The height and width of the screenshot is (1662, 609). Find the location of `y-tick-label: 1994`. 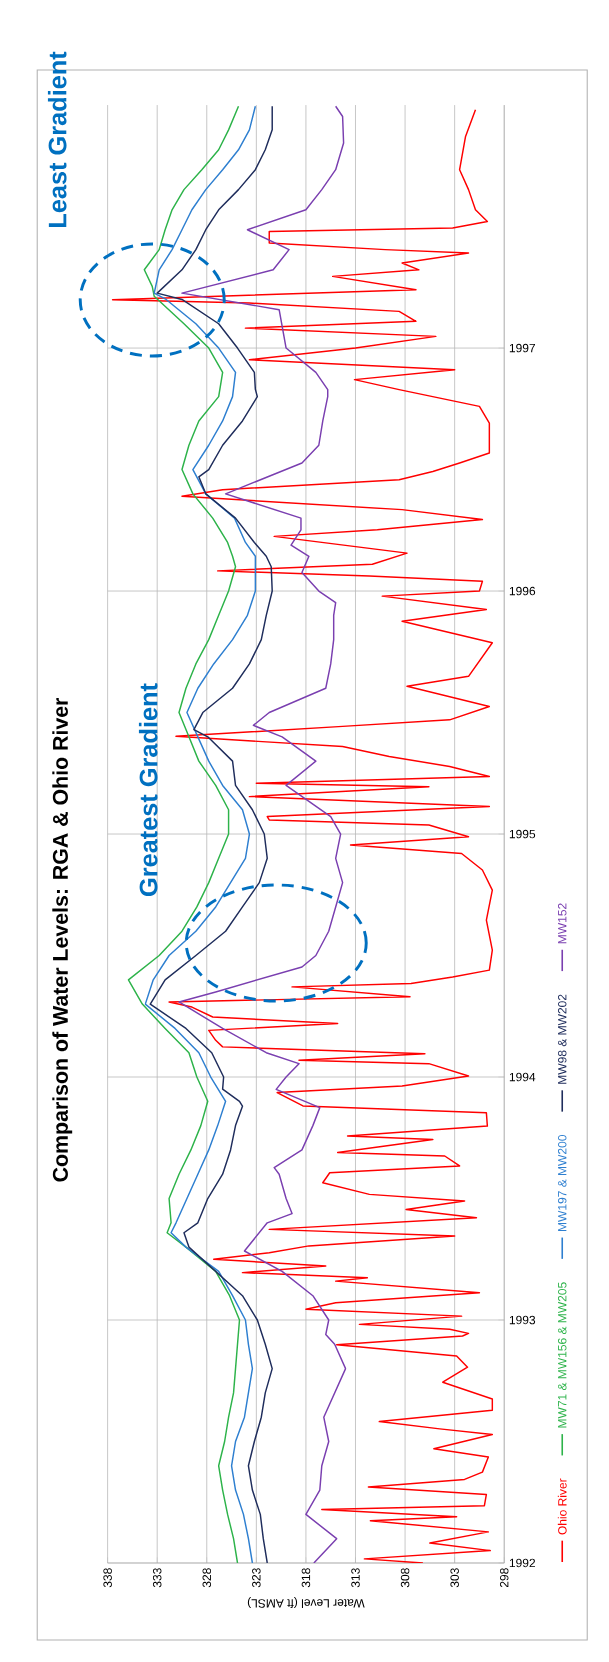

y-tick-label: 1994 is located at coordinates (522, 1077).